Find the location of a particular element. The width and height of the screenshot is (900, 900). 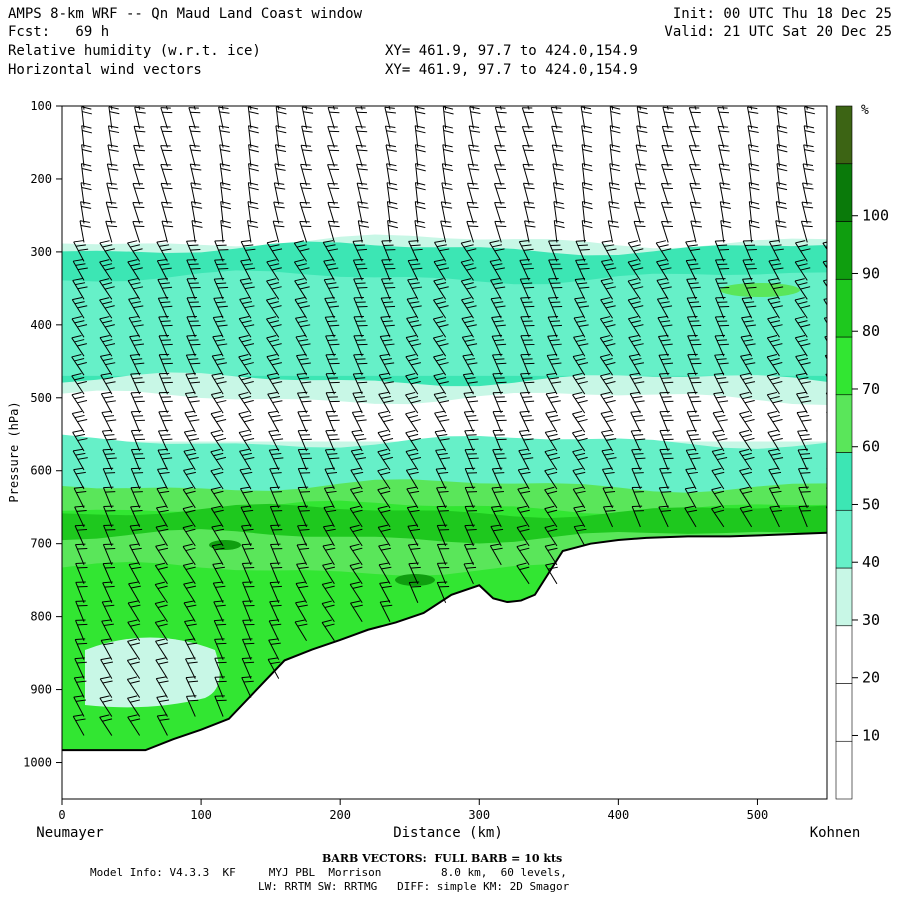

field-label-rh: Relative humidity (w.r.t. ice) is located at coordinates (134, 51).